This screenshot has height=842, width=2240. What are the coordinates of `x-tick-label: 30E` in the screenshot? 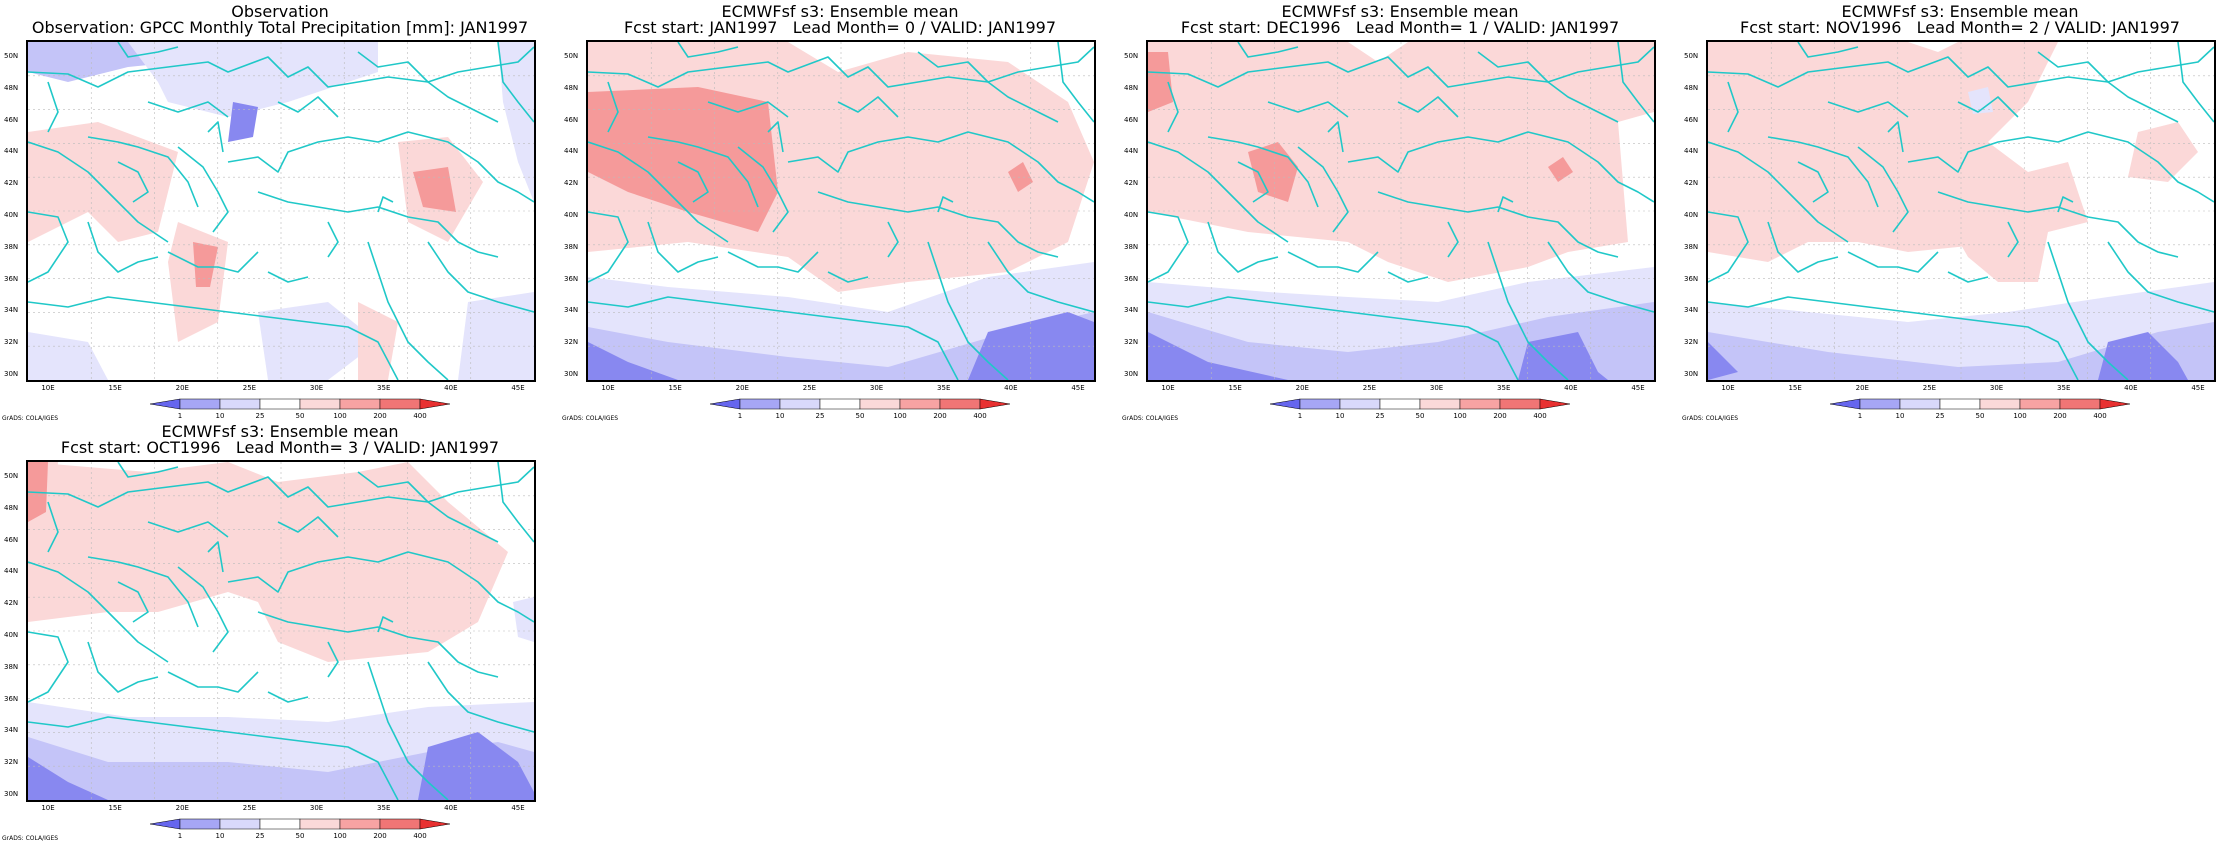 It's located at (316, 808).